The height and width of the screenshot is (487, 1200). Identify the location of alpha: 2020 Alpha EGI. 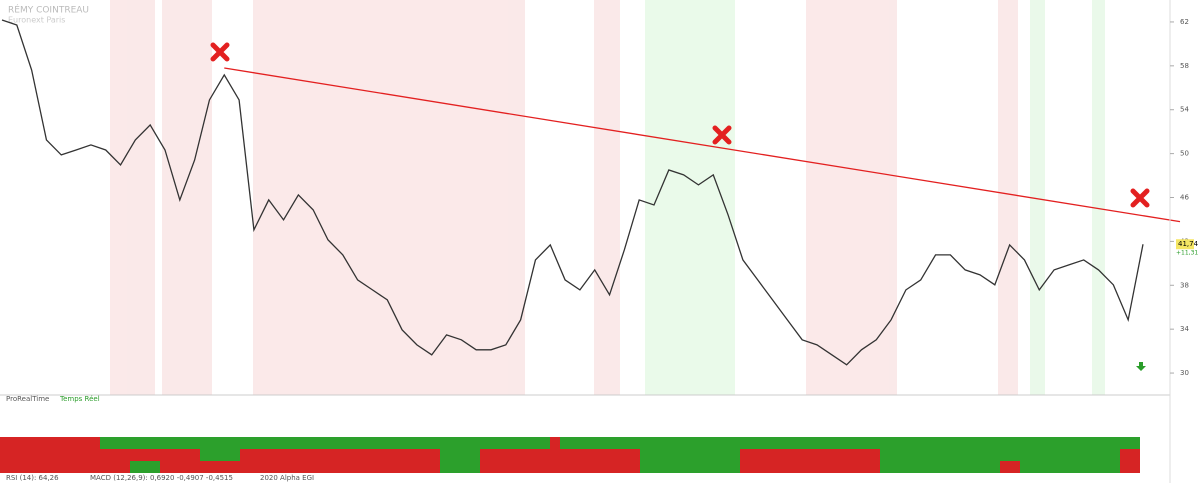
(287, 478).